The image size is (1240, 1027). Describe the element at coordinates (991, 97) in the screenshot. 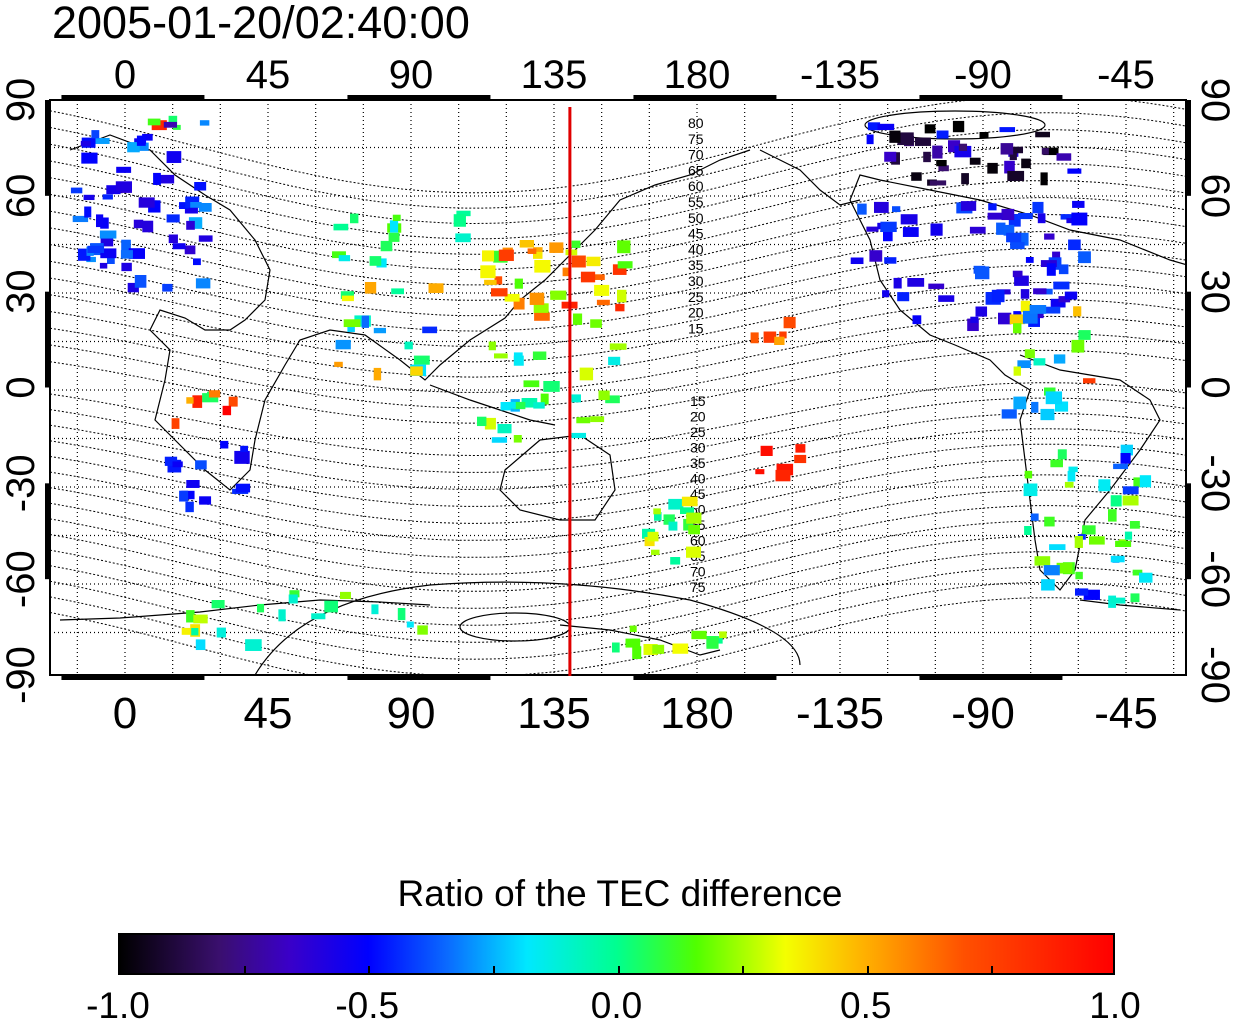

I see `axis-bar-top` at that location.